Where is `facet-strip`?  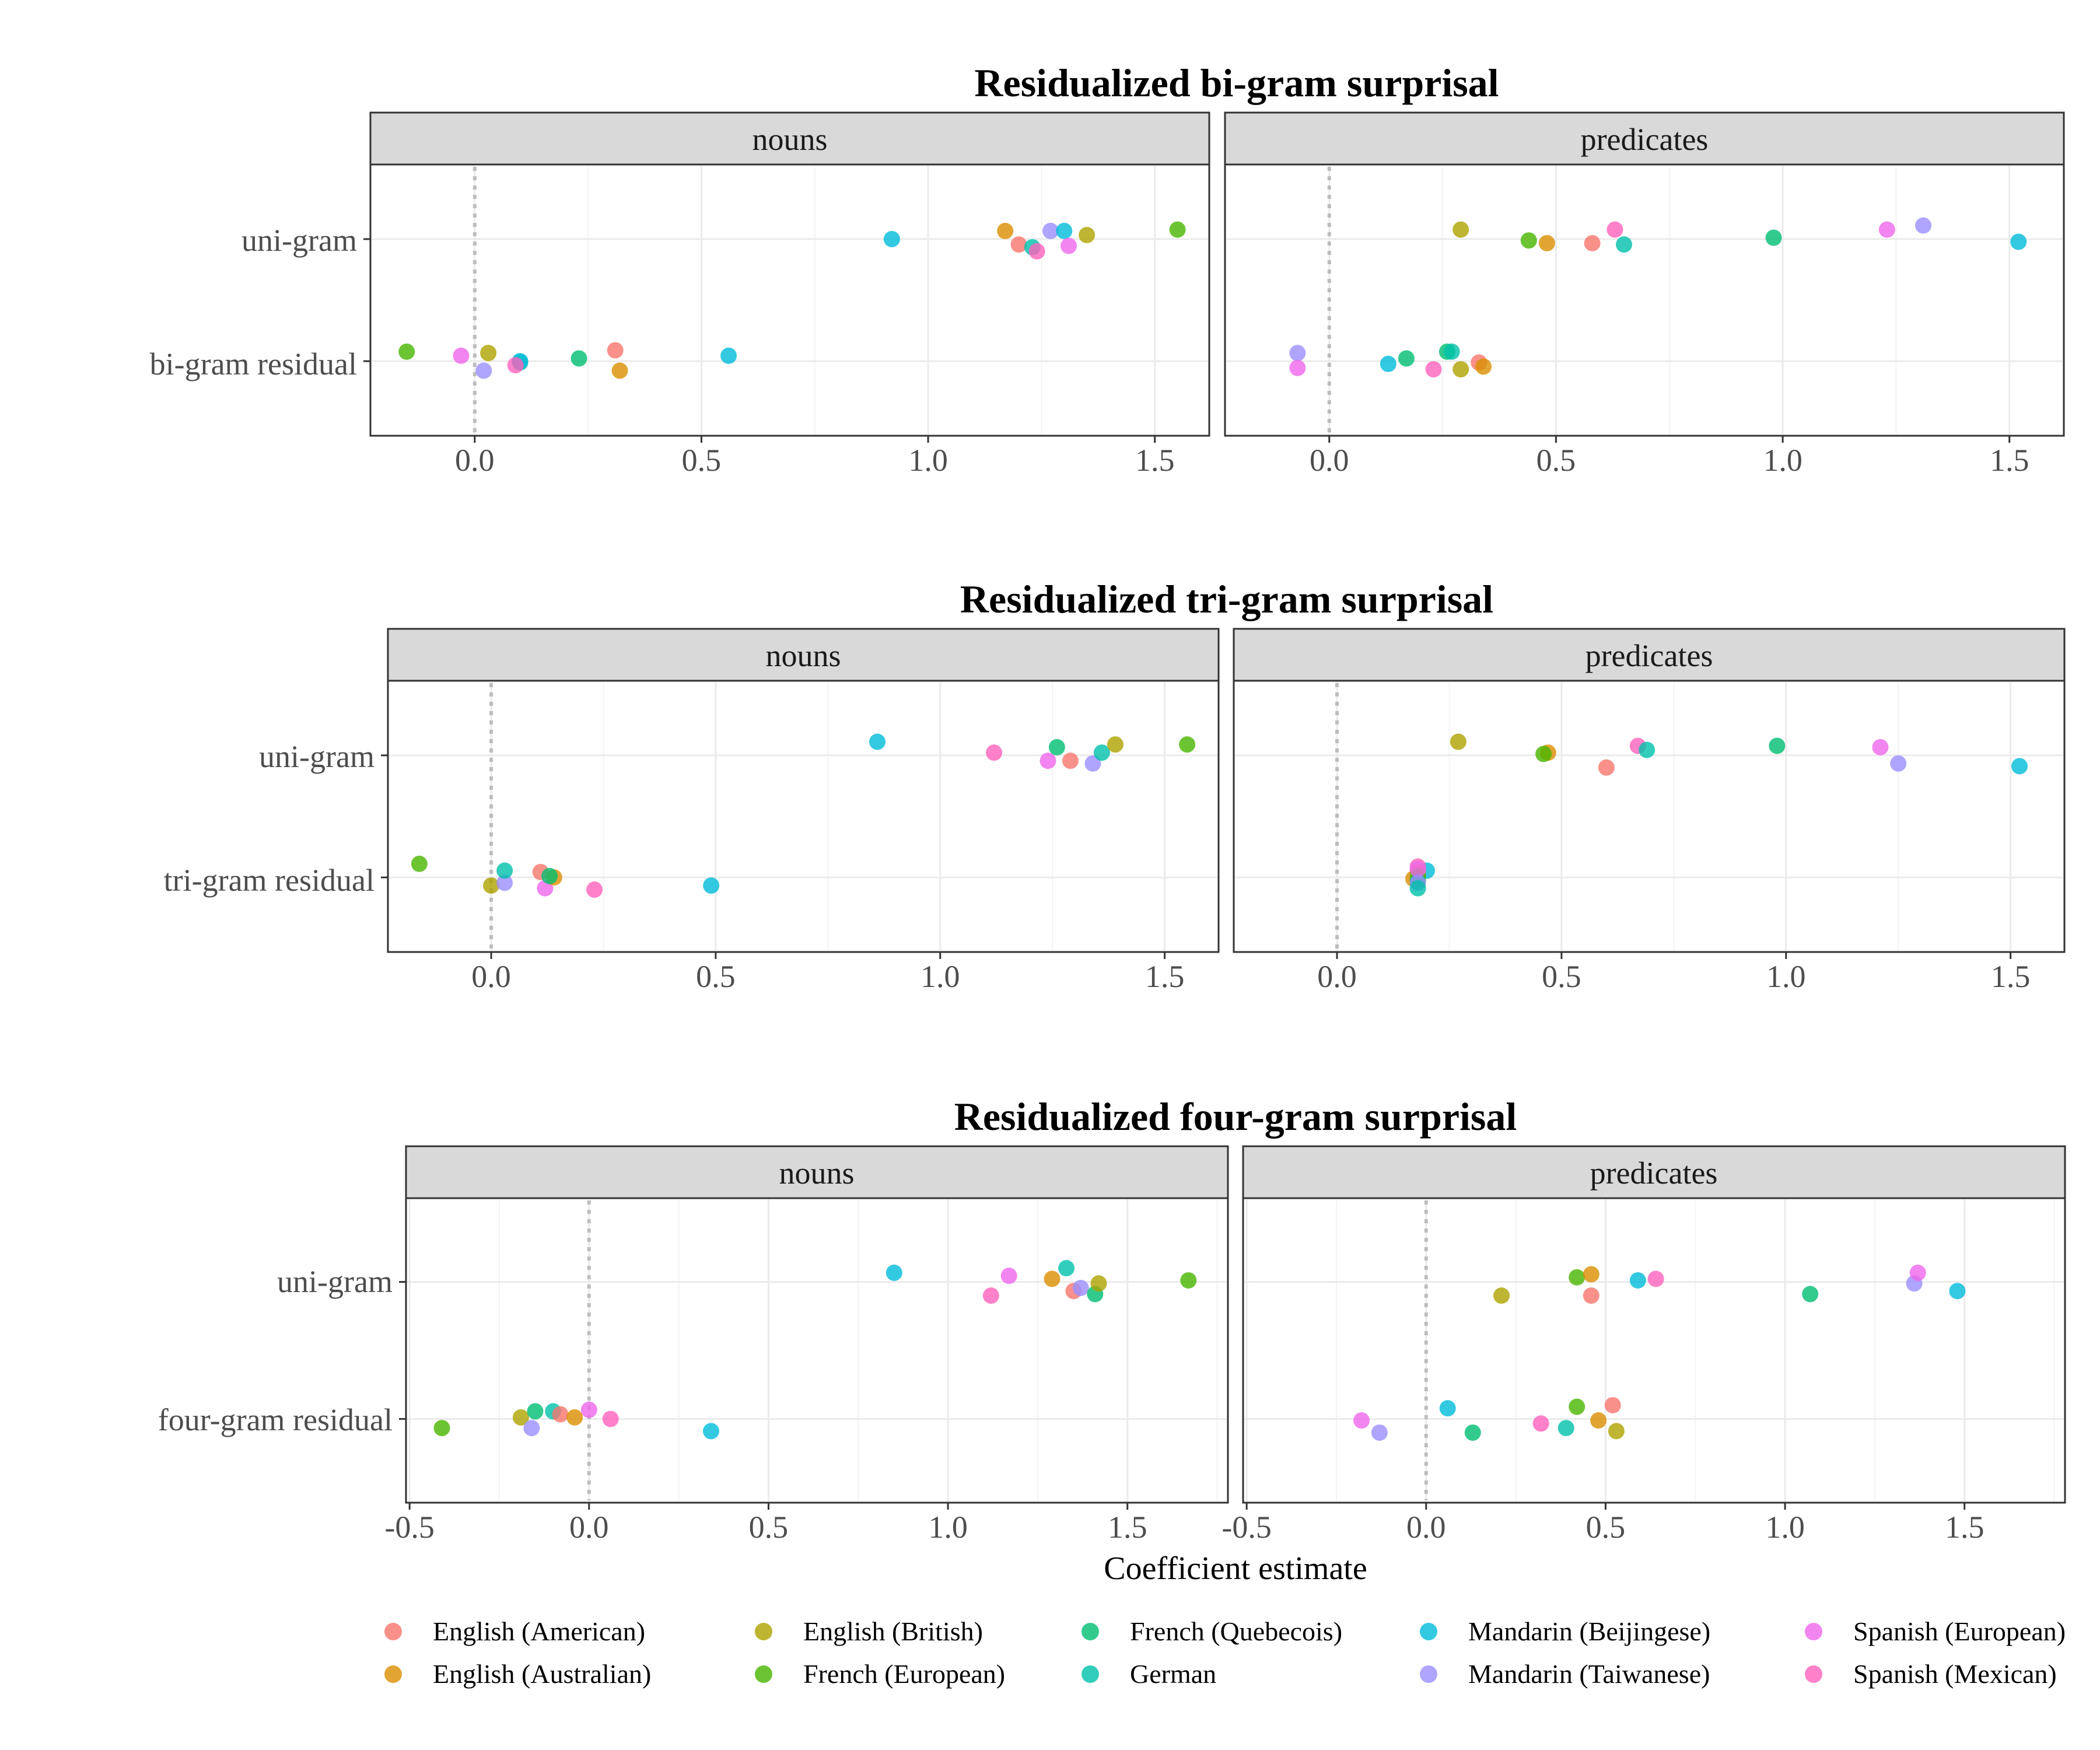 facet-strip is located at coordinates (789, 138).